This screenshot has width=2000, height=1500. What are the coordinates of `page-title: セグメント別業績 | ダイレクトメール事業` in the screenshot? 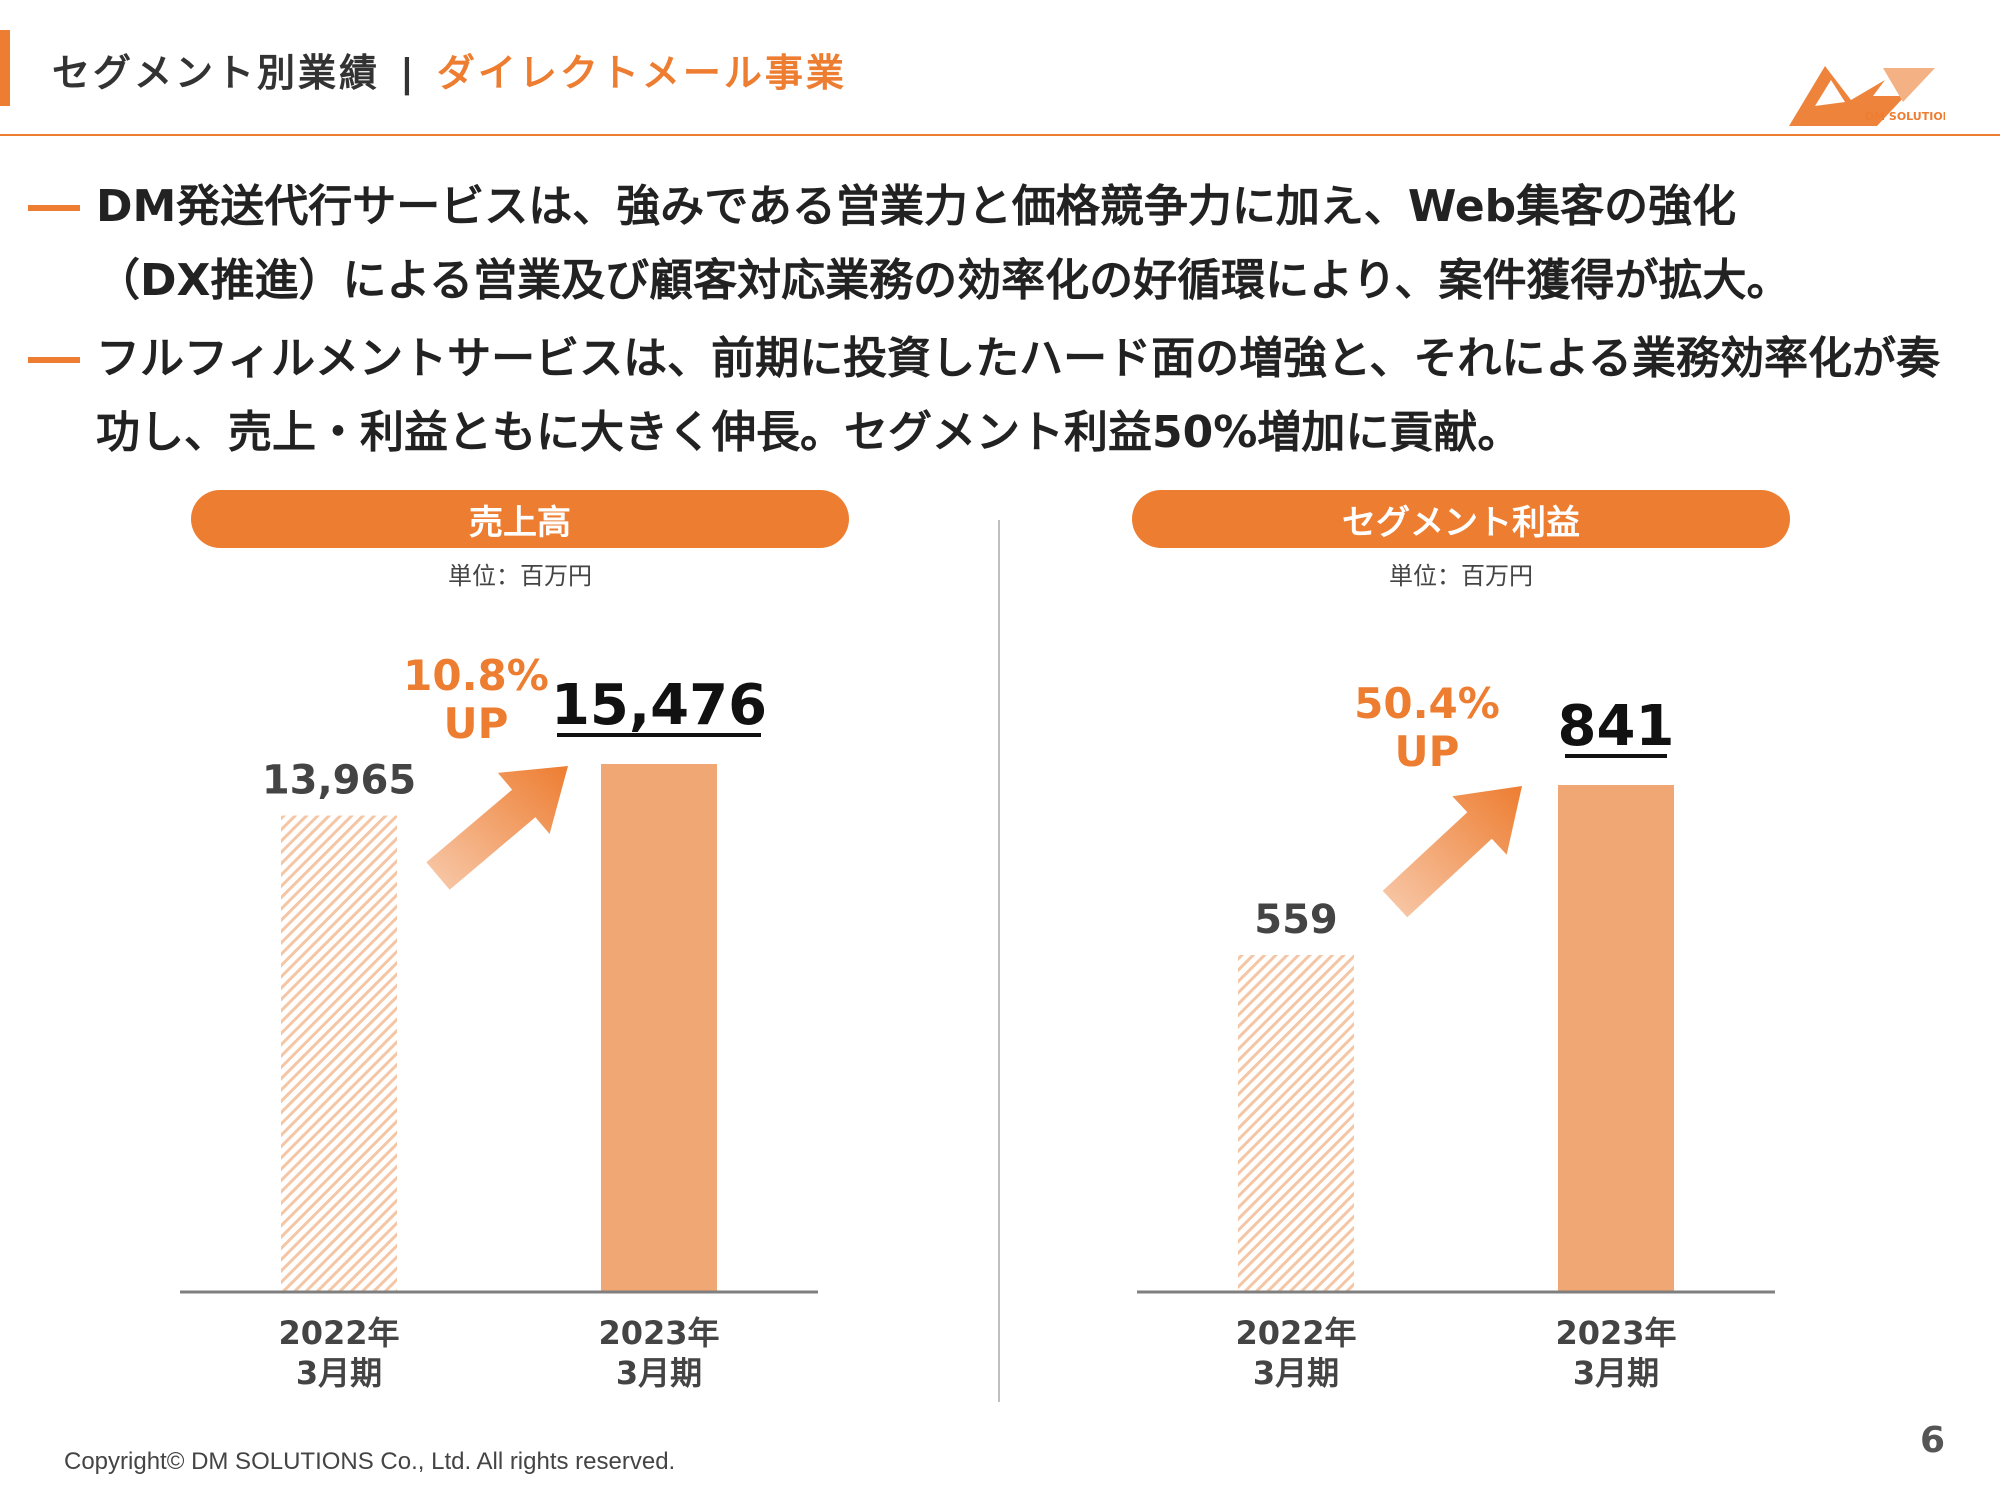 It's located at (449, 69).